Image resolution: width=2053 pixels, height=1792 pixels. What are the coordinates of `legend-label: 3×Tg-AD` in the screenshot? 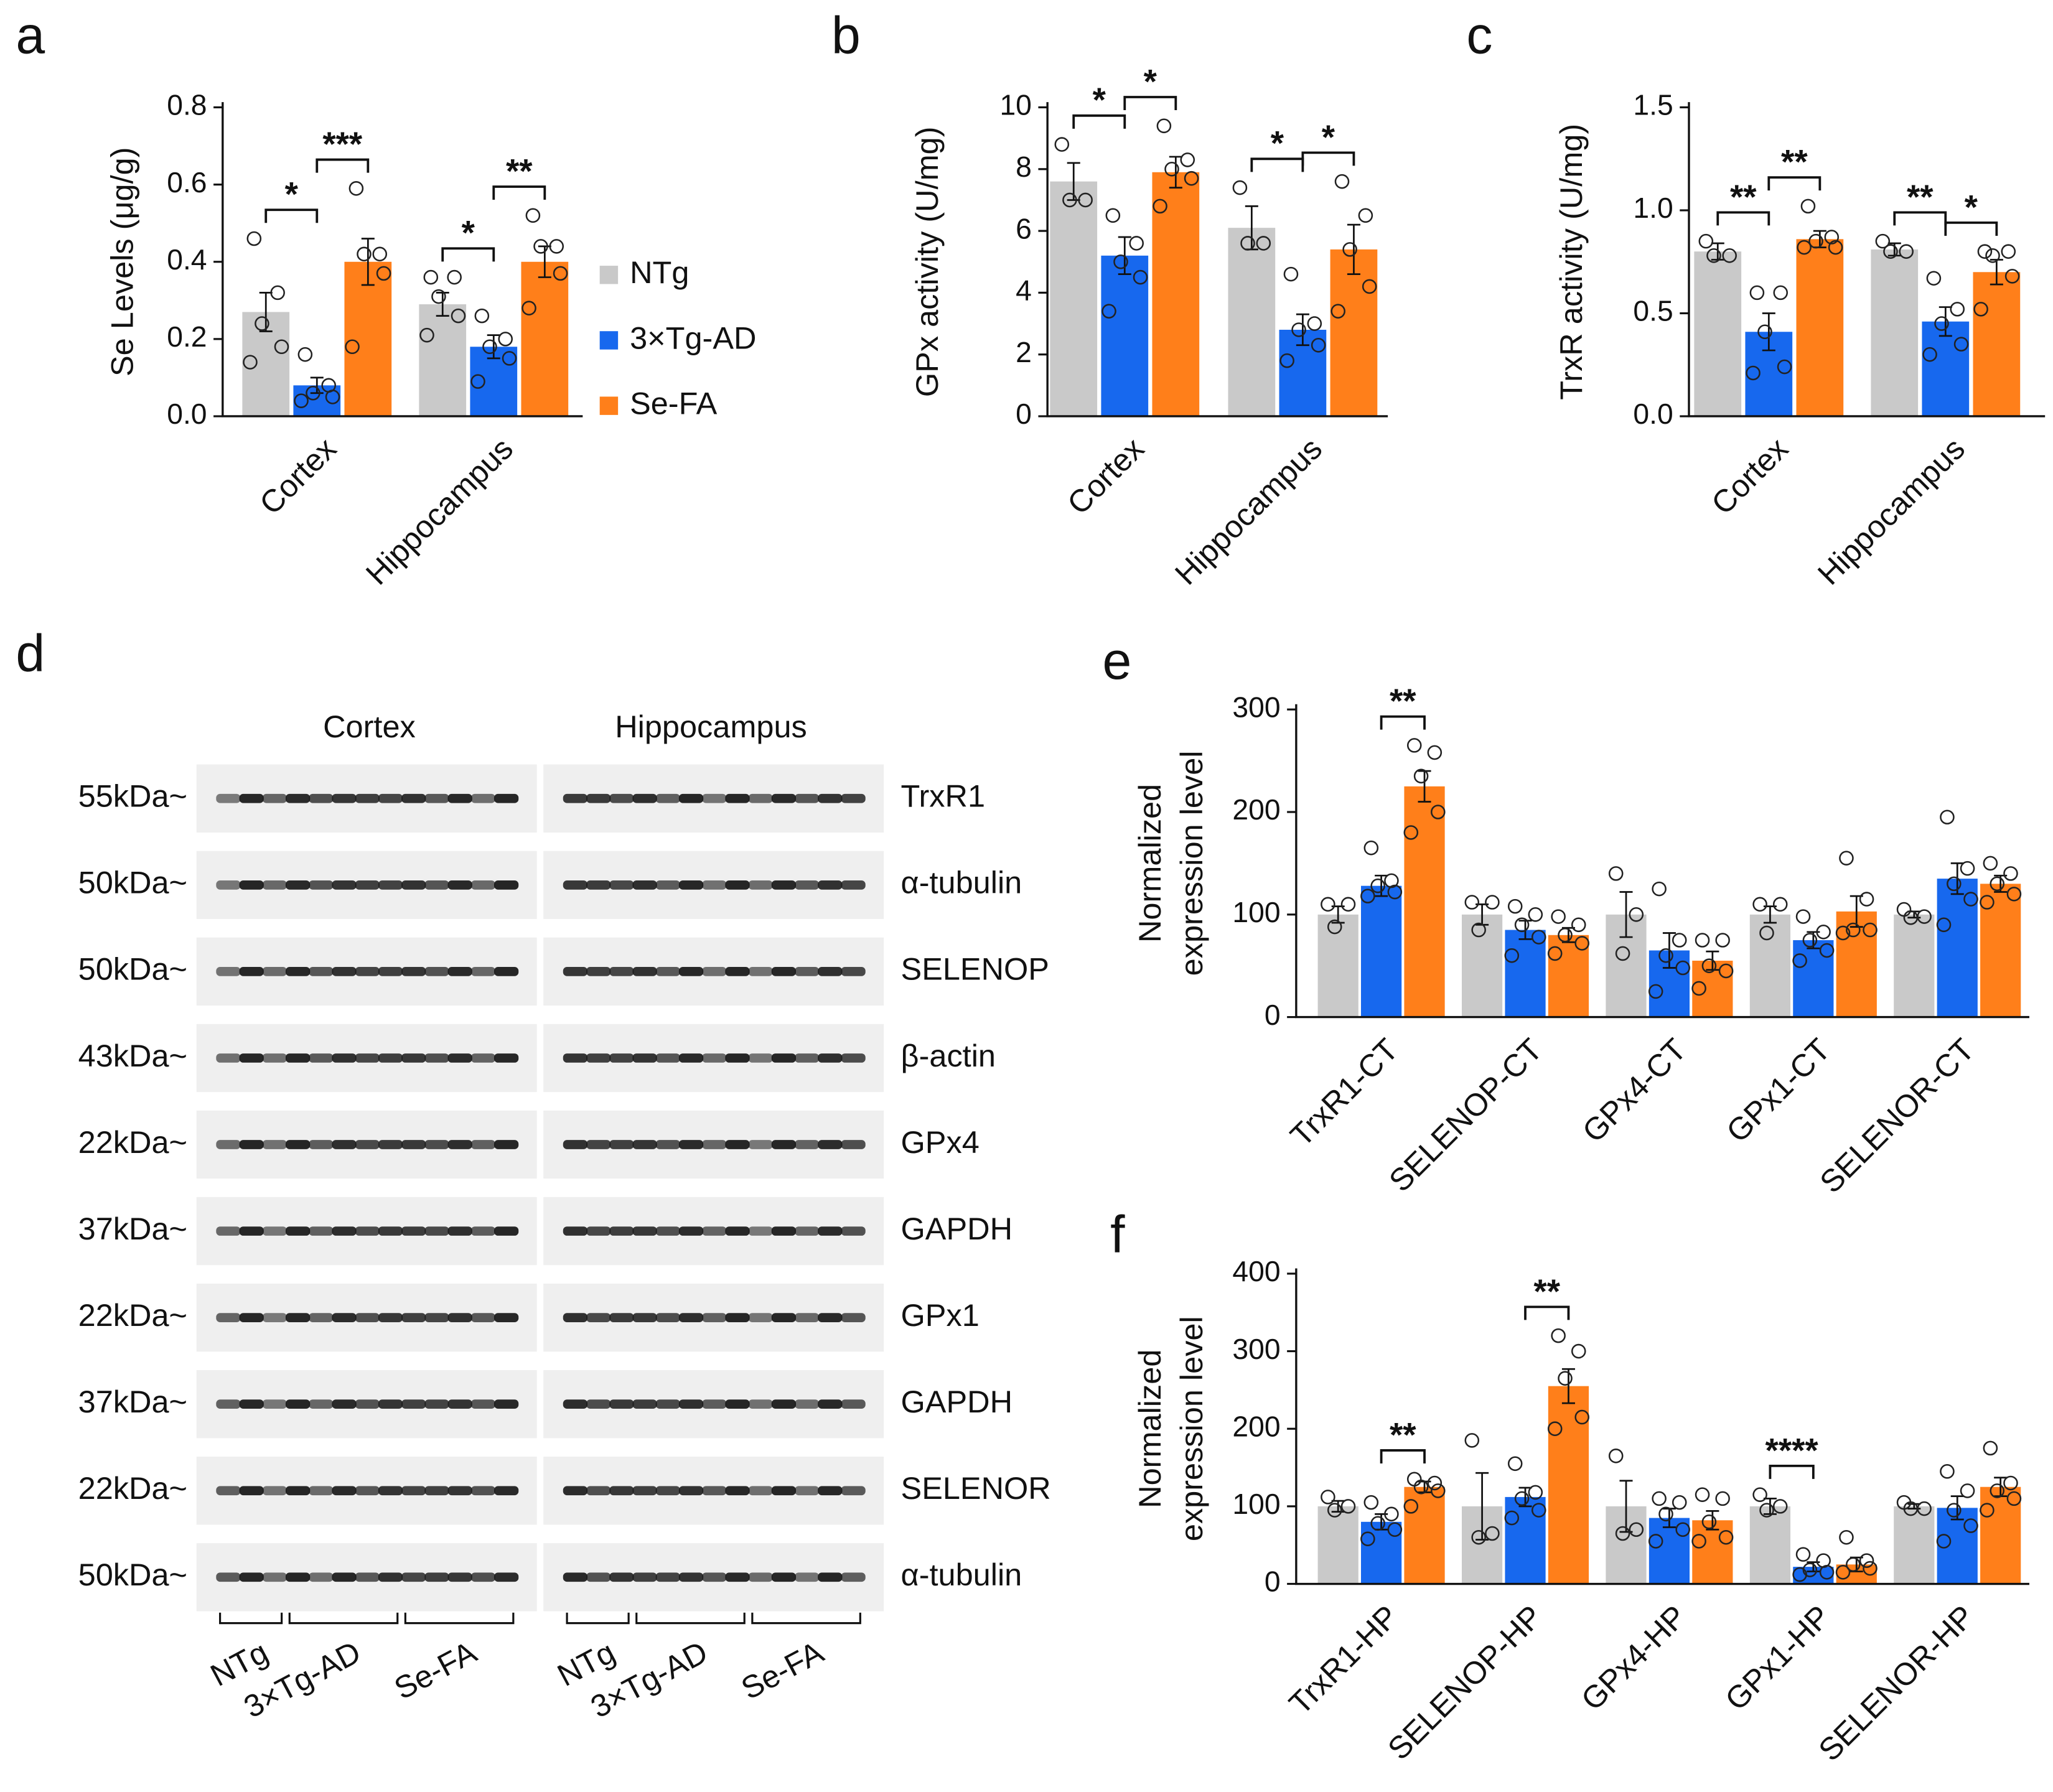 It's located at (693, 338).